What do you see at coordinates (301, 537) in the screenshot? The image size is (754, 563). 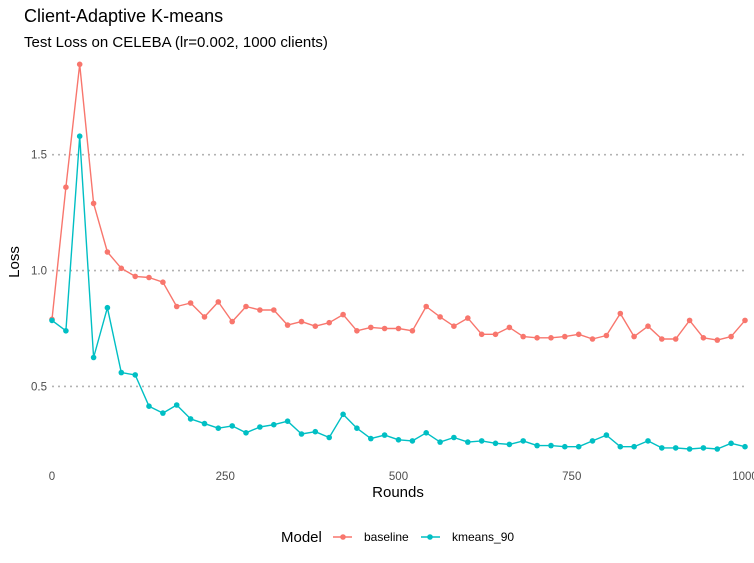 I see `legend-title: Model` at bounding box center [301, 537].